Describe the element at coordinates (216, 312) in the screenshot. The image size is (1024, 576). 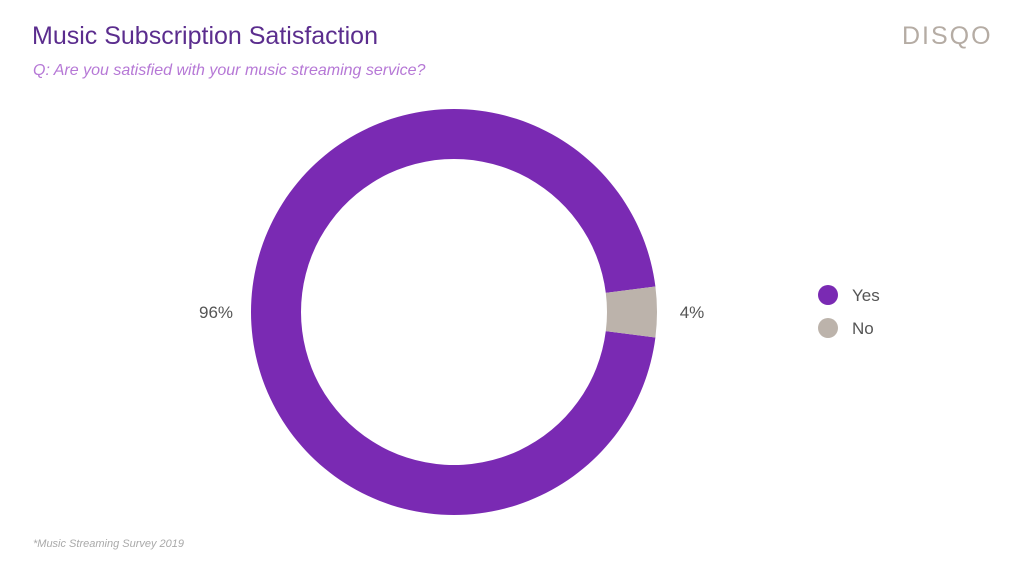
I see `data-label-yes: 96%` at that location.